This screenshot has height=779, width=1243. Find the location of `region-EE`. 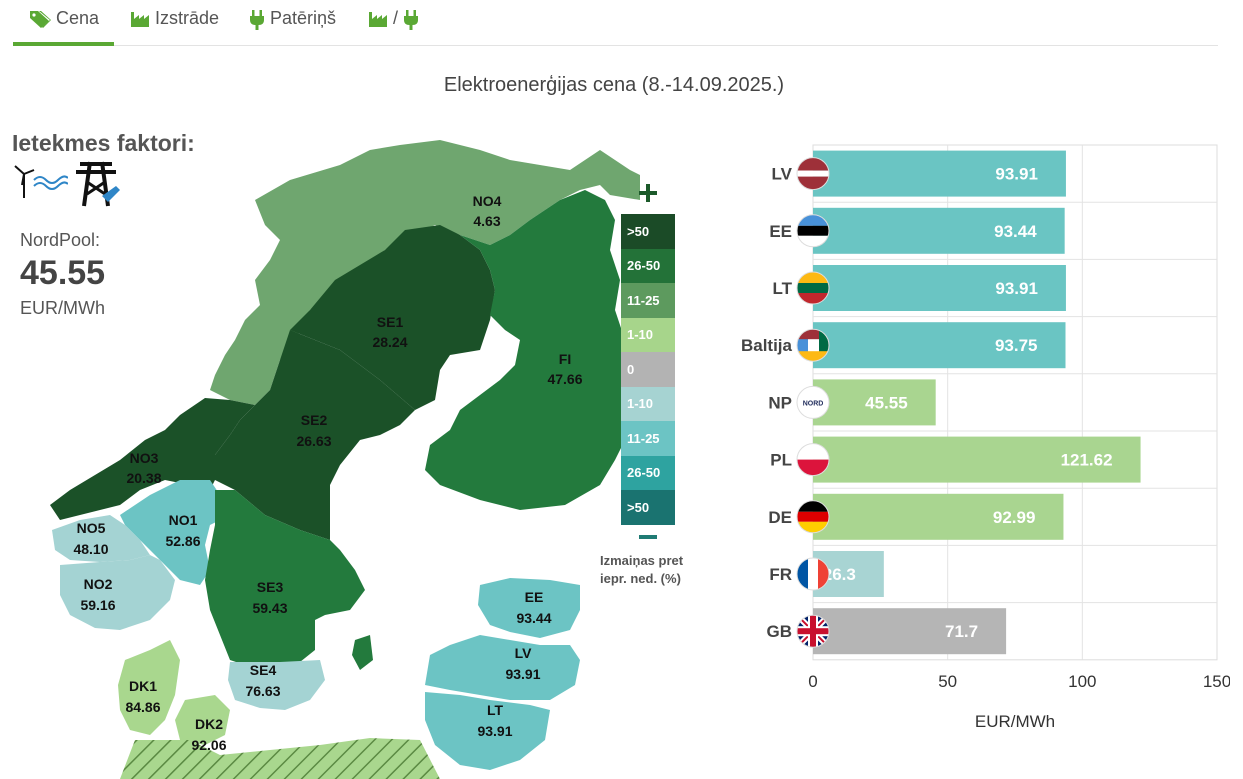

region-EE is located at coordinates (529, 608).